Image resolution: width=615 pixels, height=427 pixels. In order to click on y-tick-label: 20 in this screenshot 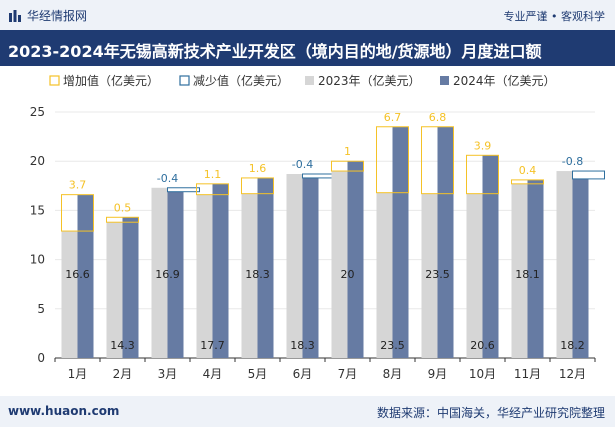, I will do `click(37, 161)`.